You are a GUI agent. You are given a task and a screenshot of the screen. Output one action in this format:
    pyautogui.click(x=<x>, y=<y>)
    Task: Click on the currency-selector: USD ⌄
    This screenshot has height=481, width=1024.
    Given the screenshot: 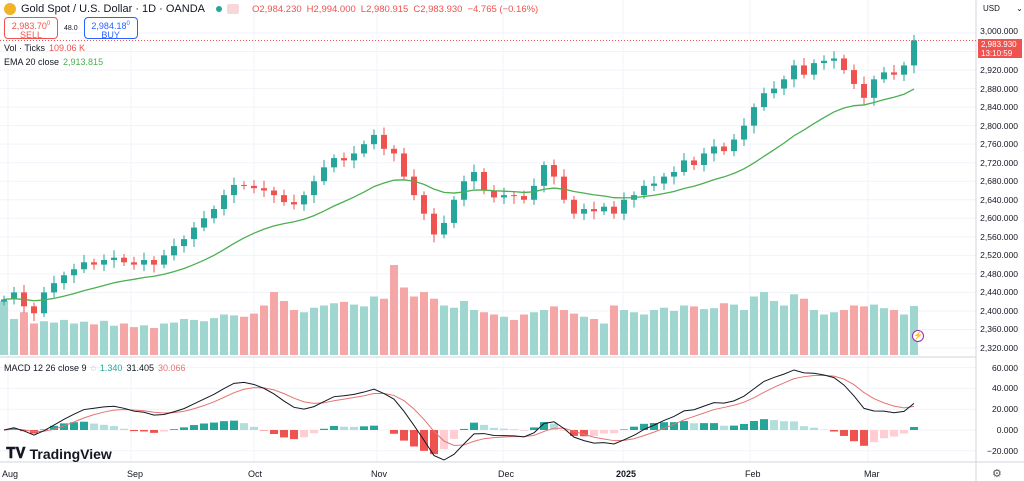 What is the action you would take?
    pyautogui.click(x=1003, y=8)
    